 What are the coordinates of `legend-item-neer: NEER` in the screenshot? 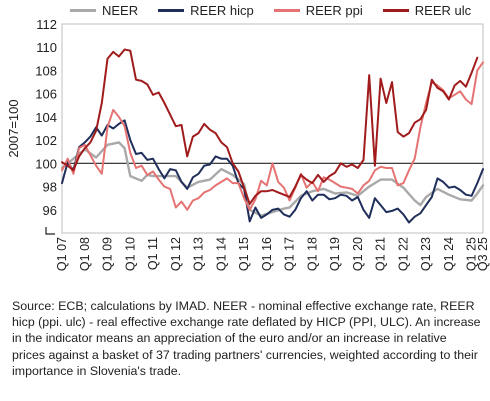 It's located at (104, 10).